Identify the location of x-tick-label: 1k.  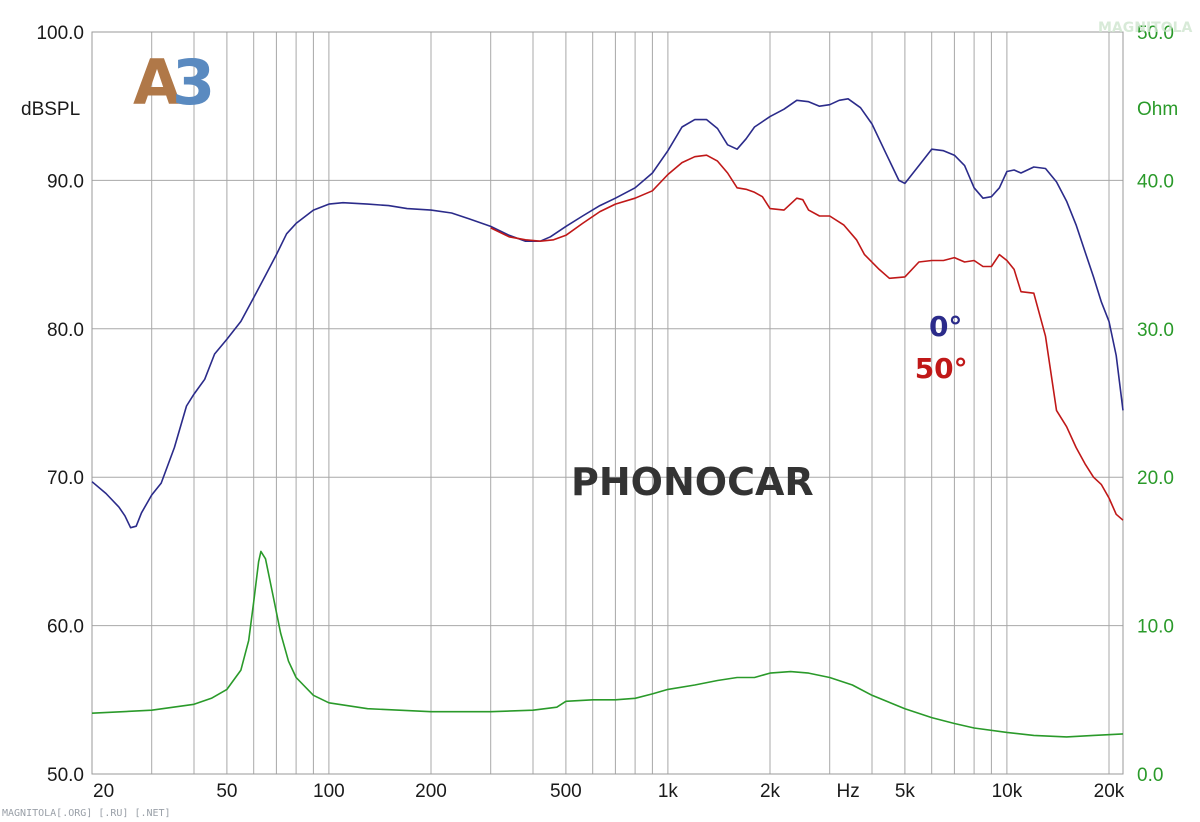
(668, 791).